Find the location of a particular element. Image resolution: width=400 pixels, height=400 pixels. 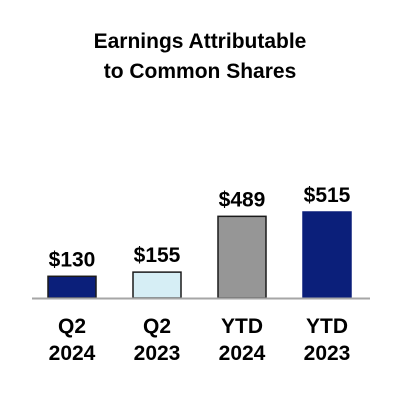

chart-title-line-2: to Common Shares is located at coordinates (200, 71).